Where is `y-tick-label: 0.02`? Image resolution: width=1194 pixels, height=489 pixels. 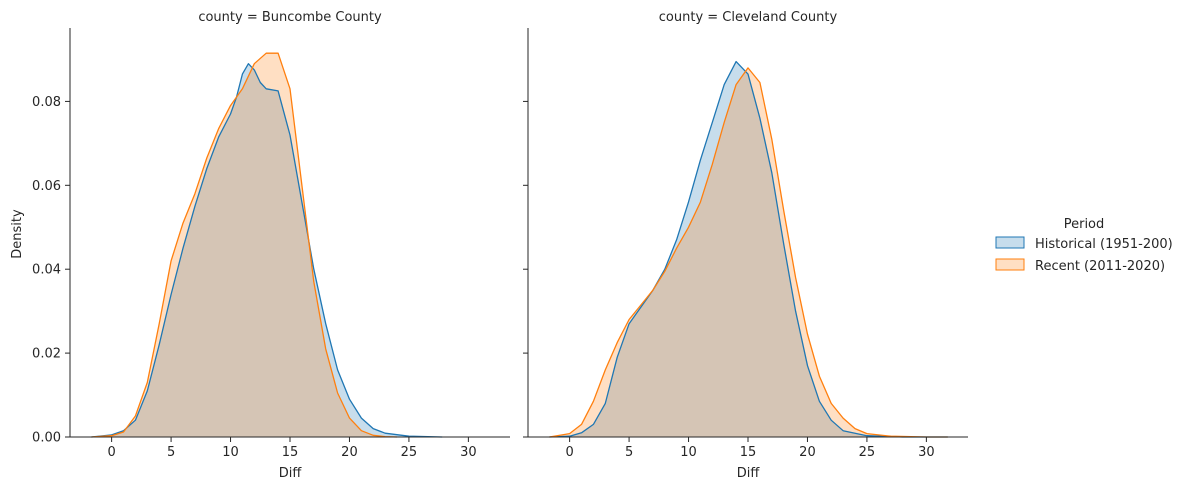 y-tick-label: 0.02 is located at coordinates (46, 354).